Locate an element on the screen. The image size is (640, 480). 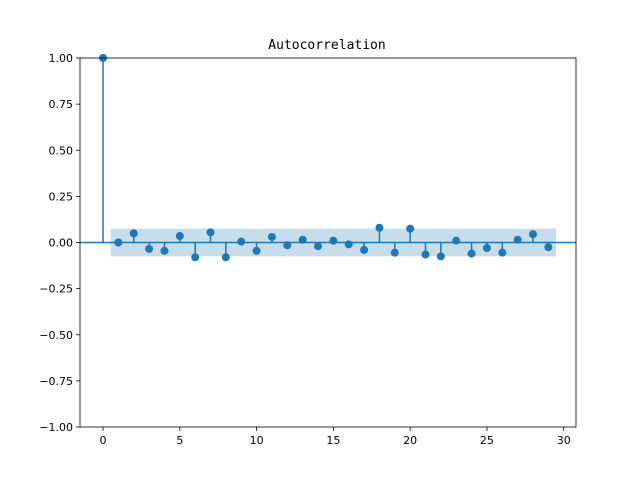
x-tick-label-15: 15 is located at coordinates (333, 440).